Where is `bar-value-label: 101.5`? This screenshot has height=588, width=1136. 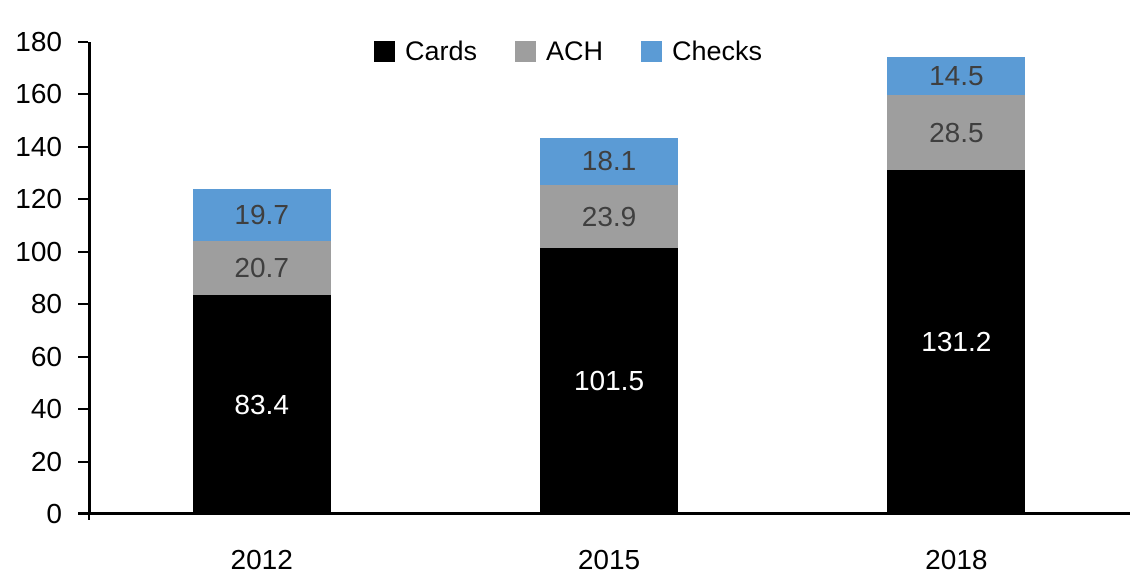 bar-value-label: 101.5 is located at coordinates (609, 380).